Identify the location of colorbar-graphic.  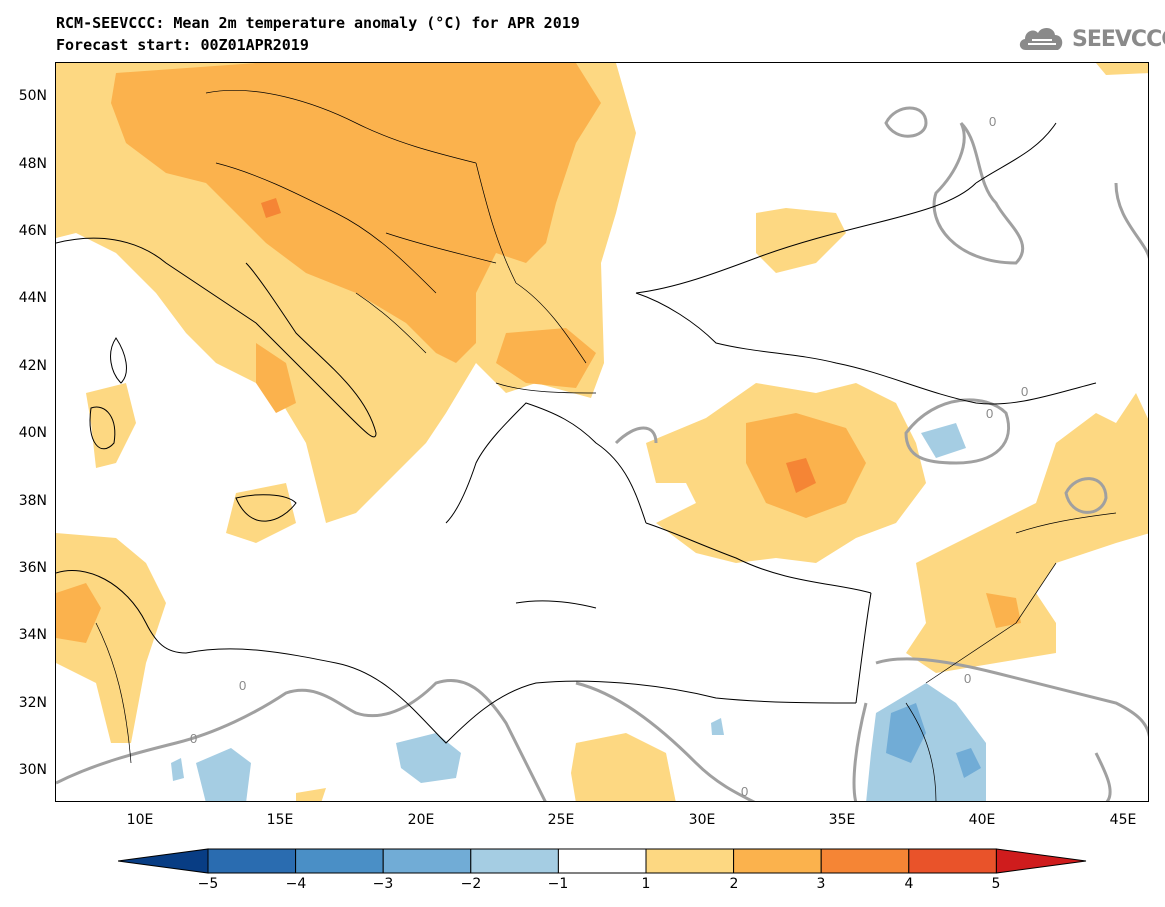
(602, 861).